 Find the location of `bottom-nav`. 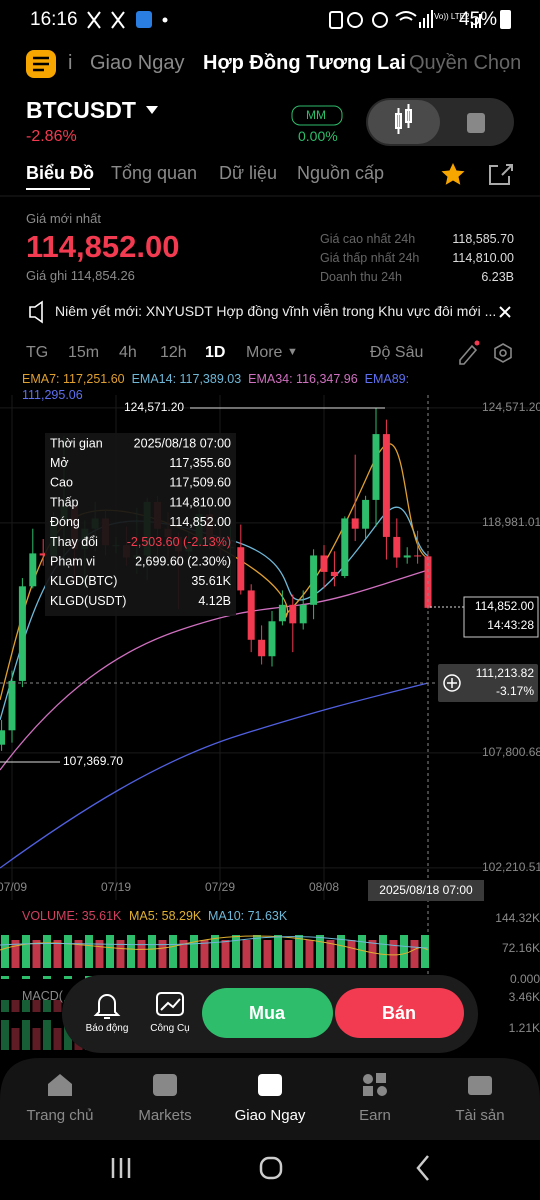

bottom-nav is located at coordinates (270, 1099).